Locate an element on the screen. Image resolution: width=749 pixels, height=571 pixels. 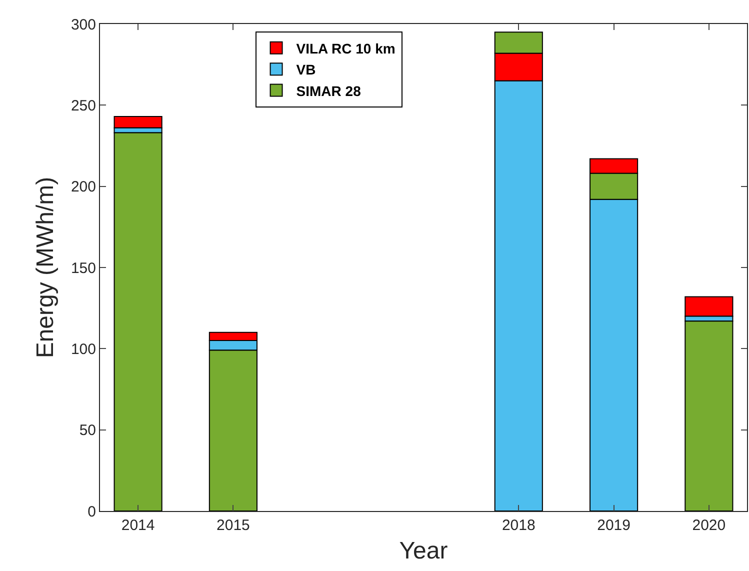
x-tick-label: 2019 is located at coordinates (613, 525).